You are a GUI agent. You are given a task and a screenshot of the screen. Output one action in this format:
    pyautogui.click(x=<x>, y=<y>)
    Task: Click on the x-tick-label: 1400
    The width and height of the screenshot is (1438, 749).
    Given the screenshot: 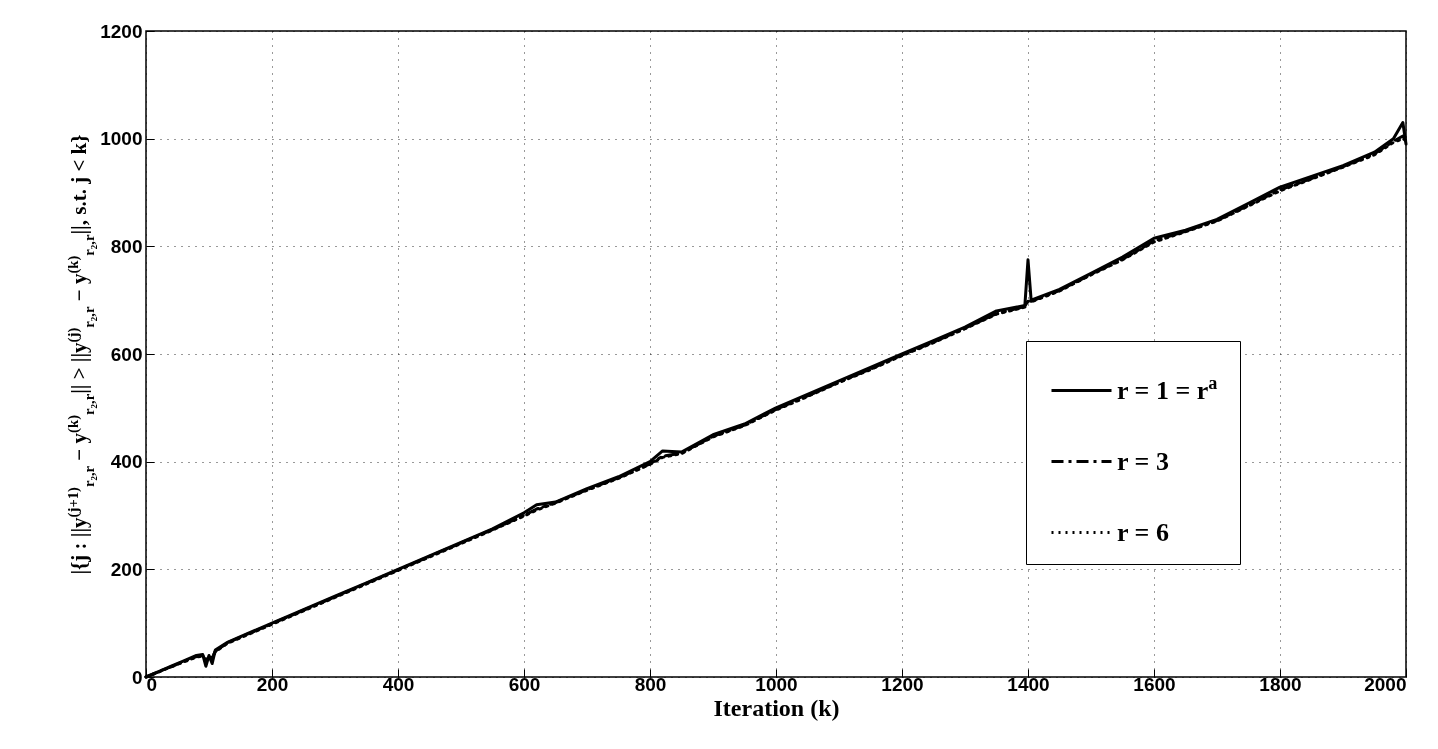 What is the action you would take?
    pyautogui.click(x=1028, y=684)
    